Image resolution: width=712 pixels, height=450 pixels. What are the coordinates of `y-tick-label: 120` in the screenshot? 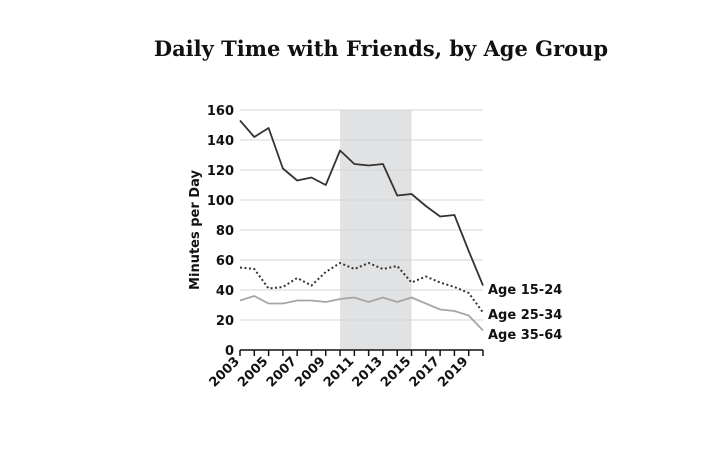 It's located at (220, 171).